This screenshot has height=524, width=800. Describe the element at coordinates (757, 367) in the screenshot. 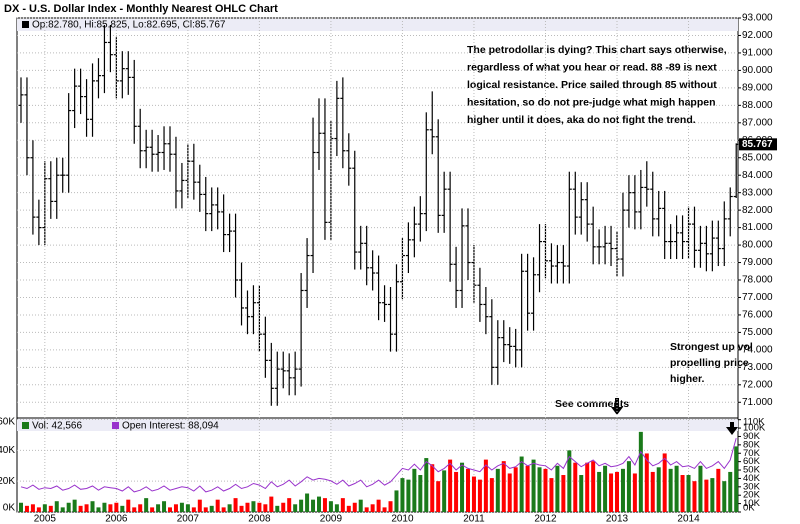

I see `y-tick-label: 73.000` at that location.